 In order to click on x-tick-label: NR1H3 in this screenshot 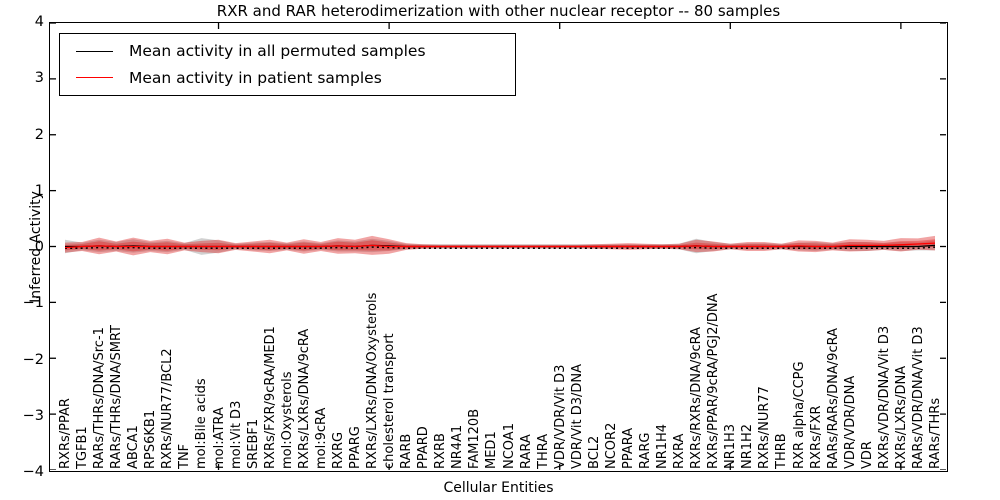, I will do `click(731, 446)`.